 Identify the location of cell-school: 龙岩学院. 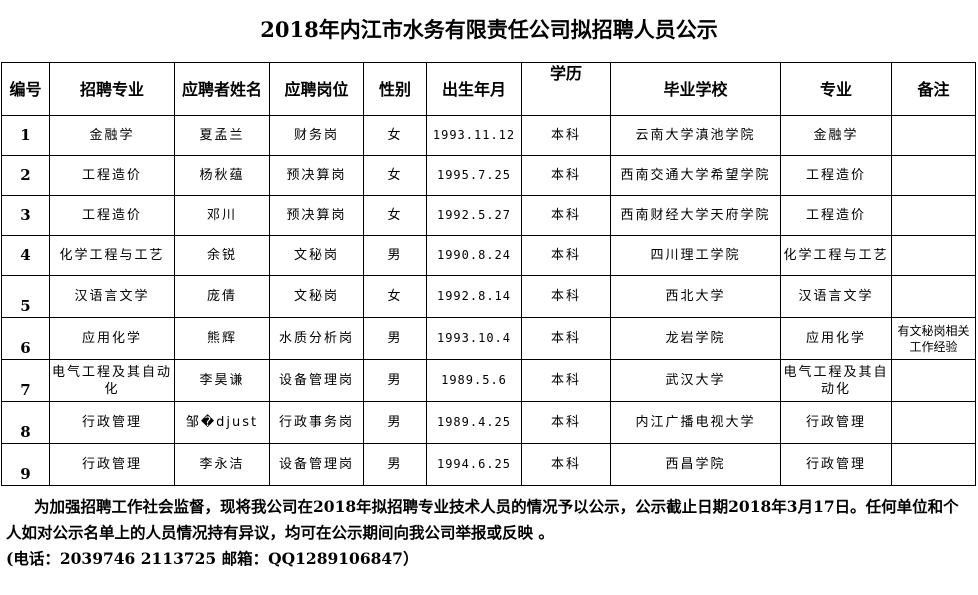
(695, 338).